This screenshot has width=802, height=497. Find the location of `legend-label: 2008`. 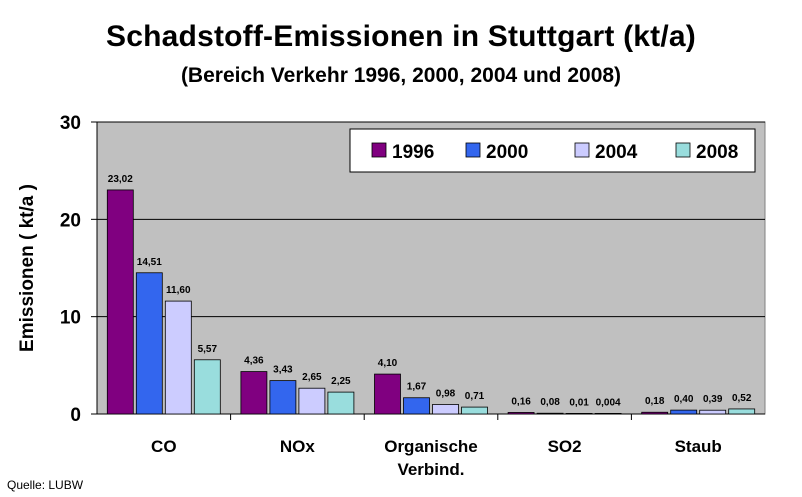

legend-label: 2008 is located at coordinates (717, 152).